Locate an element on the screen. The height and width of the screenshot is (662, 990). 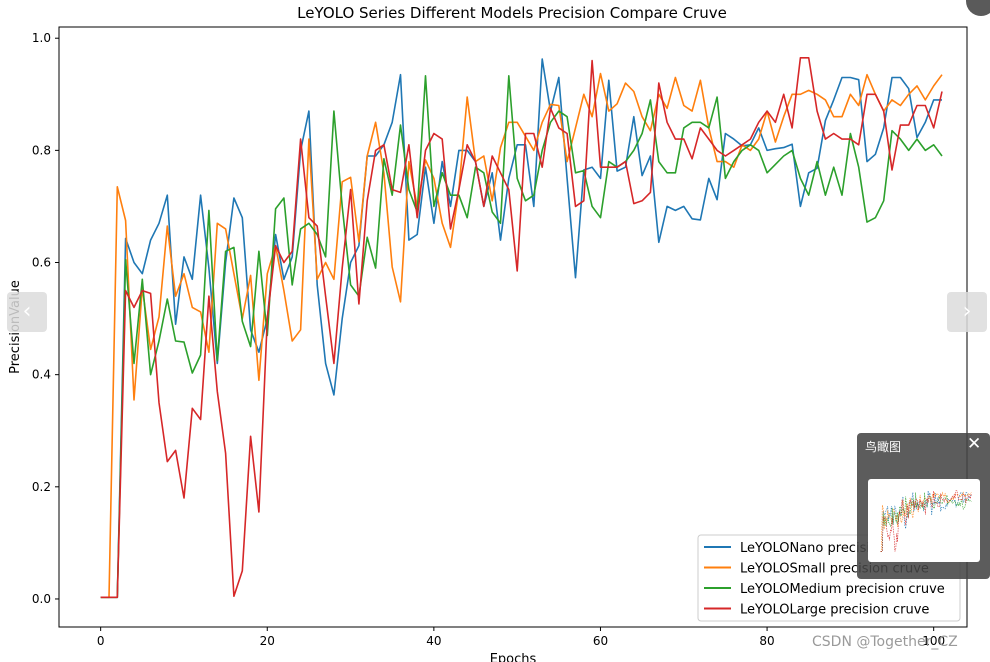
x-axis-label: Epochs is located at coordinates (513, 657).